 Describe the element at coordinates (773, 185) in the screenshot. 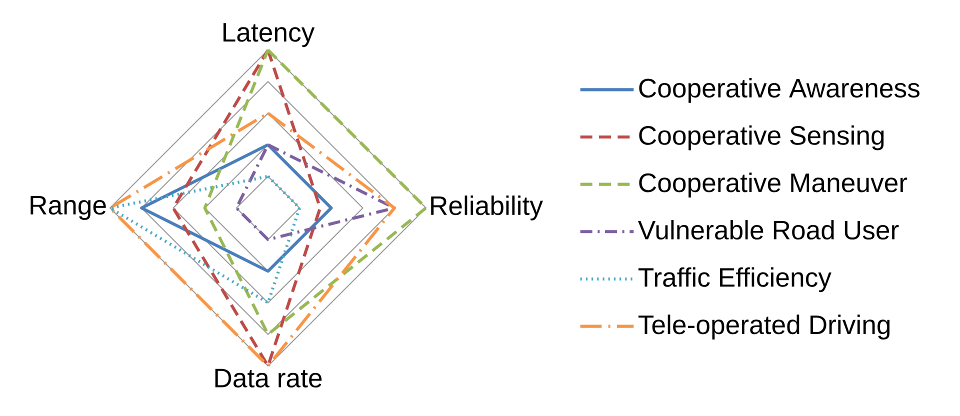

I see `legend-label: Cooperative Maneuver` at that location.